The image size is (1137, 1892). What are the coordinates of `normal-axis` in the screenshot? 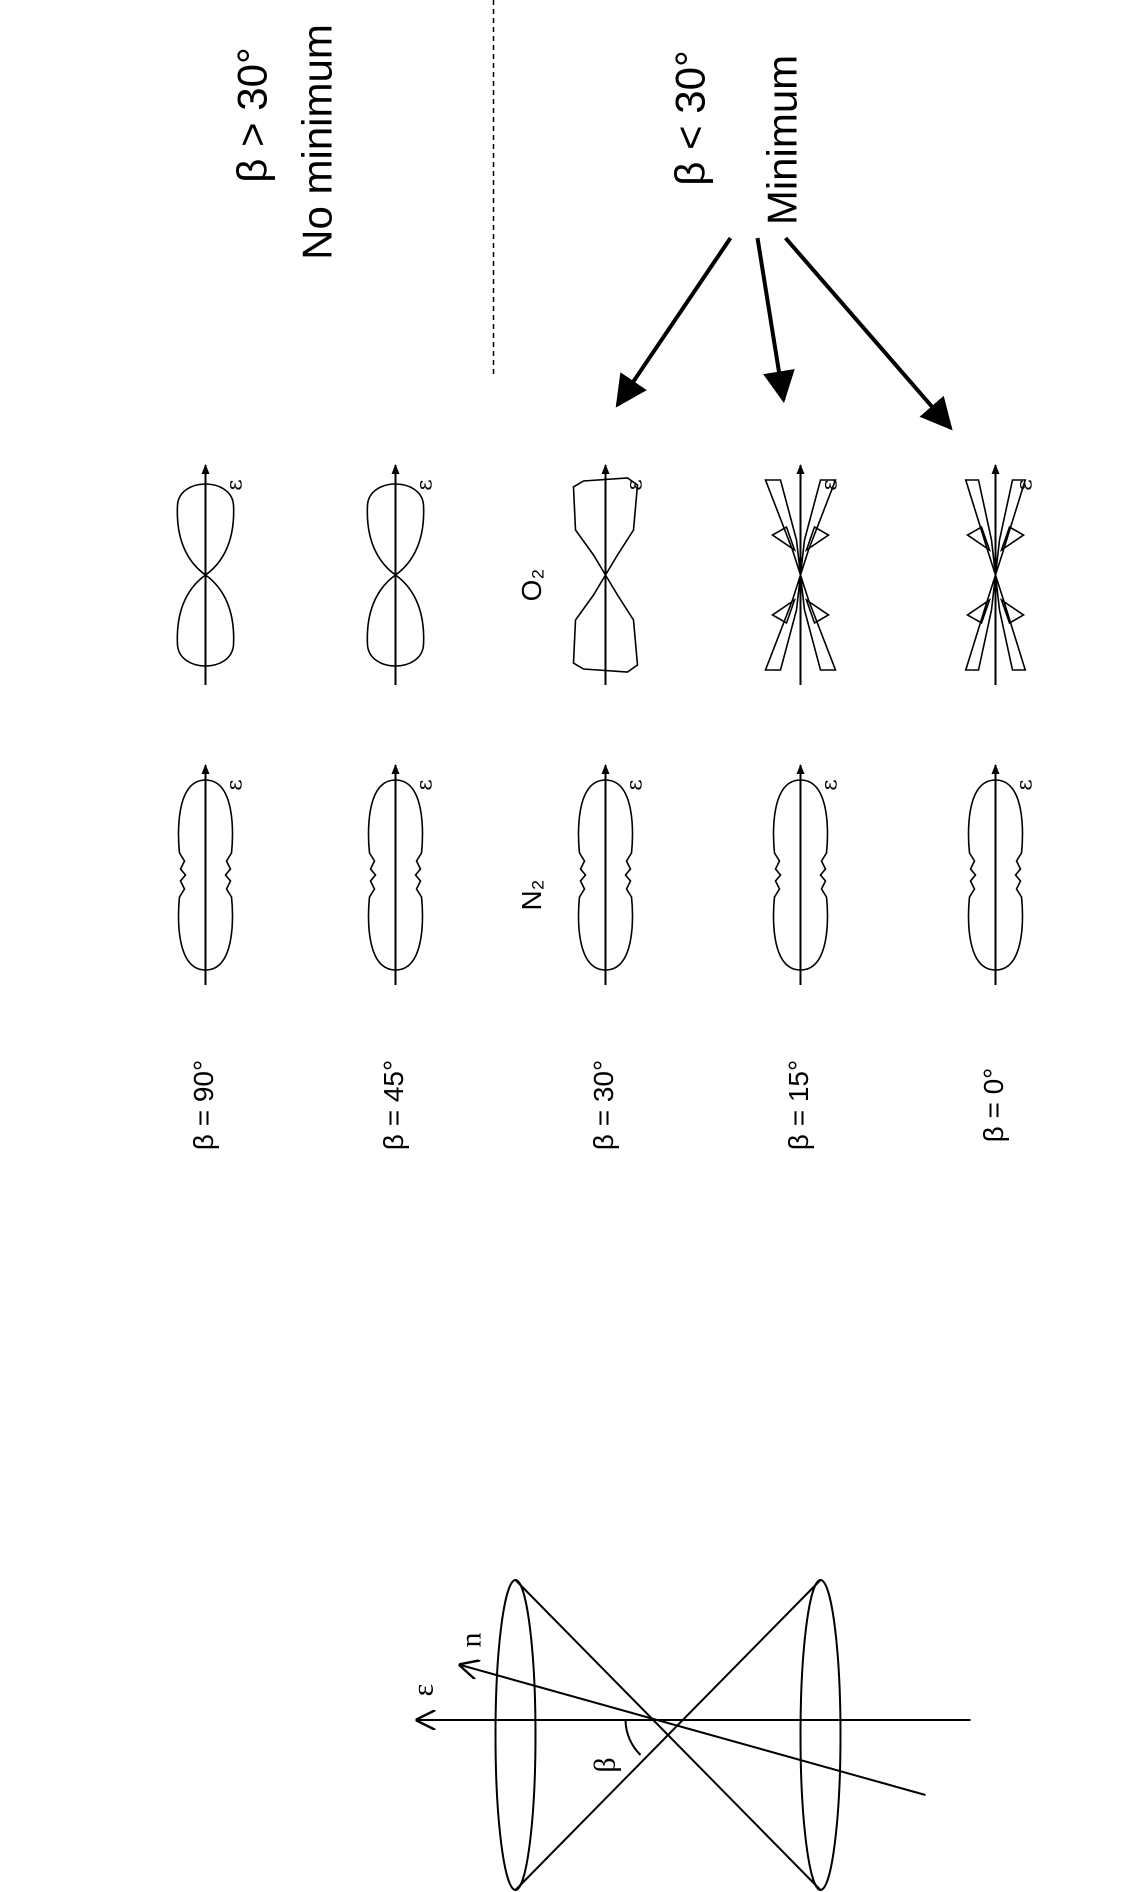 It's located at (693, 1730).